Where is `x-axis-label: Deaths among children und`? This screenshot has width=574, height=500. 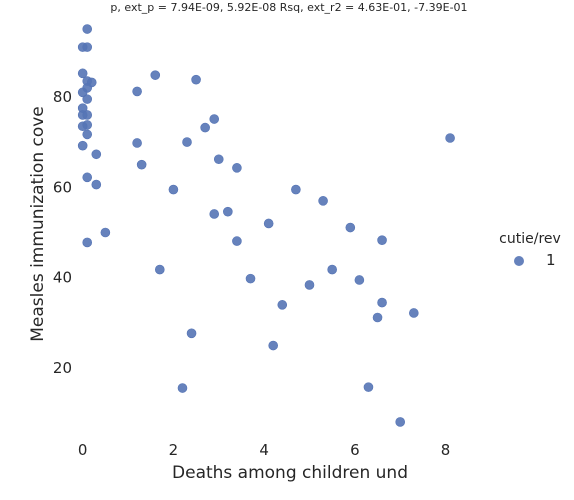
x-axis-label: Deaths among children und is located at coordinates (290, 473).